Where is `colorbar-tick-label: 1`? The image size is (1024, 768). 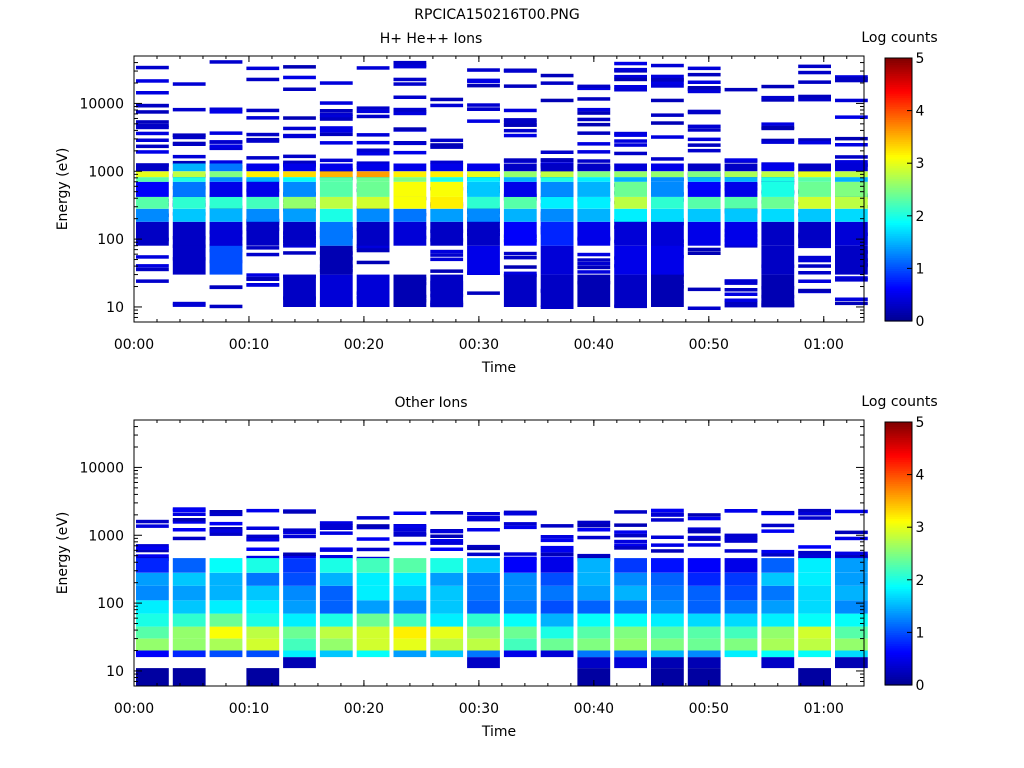 colorbar-tick-label: 1 is located at coordinates (920, 633).